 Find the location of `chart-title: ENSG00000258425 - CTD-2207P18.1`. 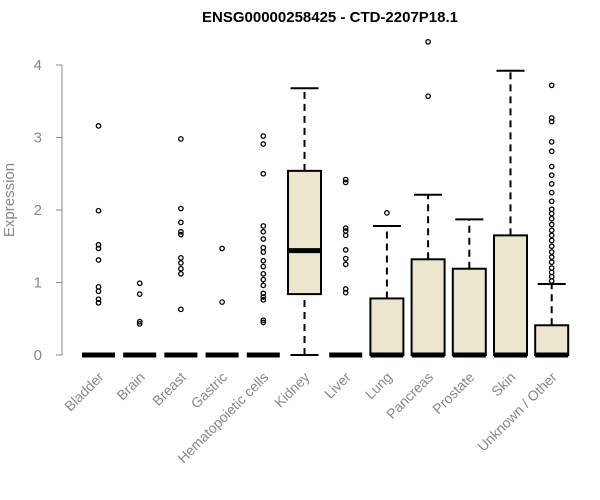

chart-title: ENSG00000258425 - CTD-2207P18.1 is located at coordinates (330, 17).